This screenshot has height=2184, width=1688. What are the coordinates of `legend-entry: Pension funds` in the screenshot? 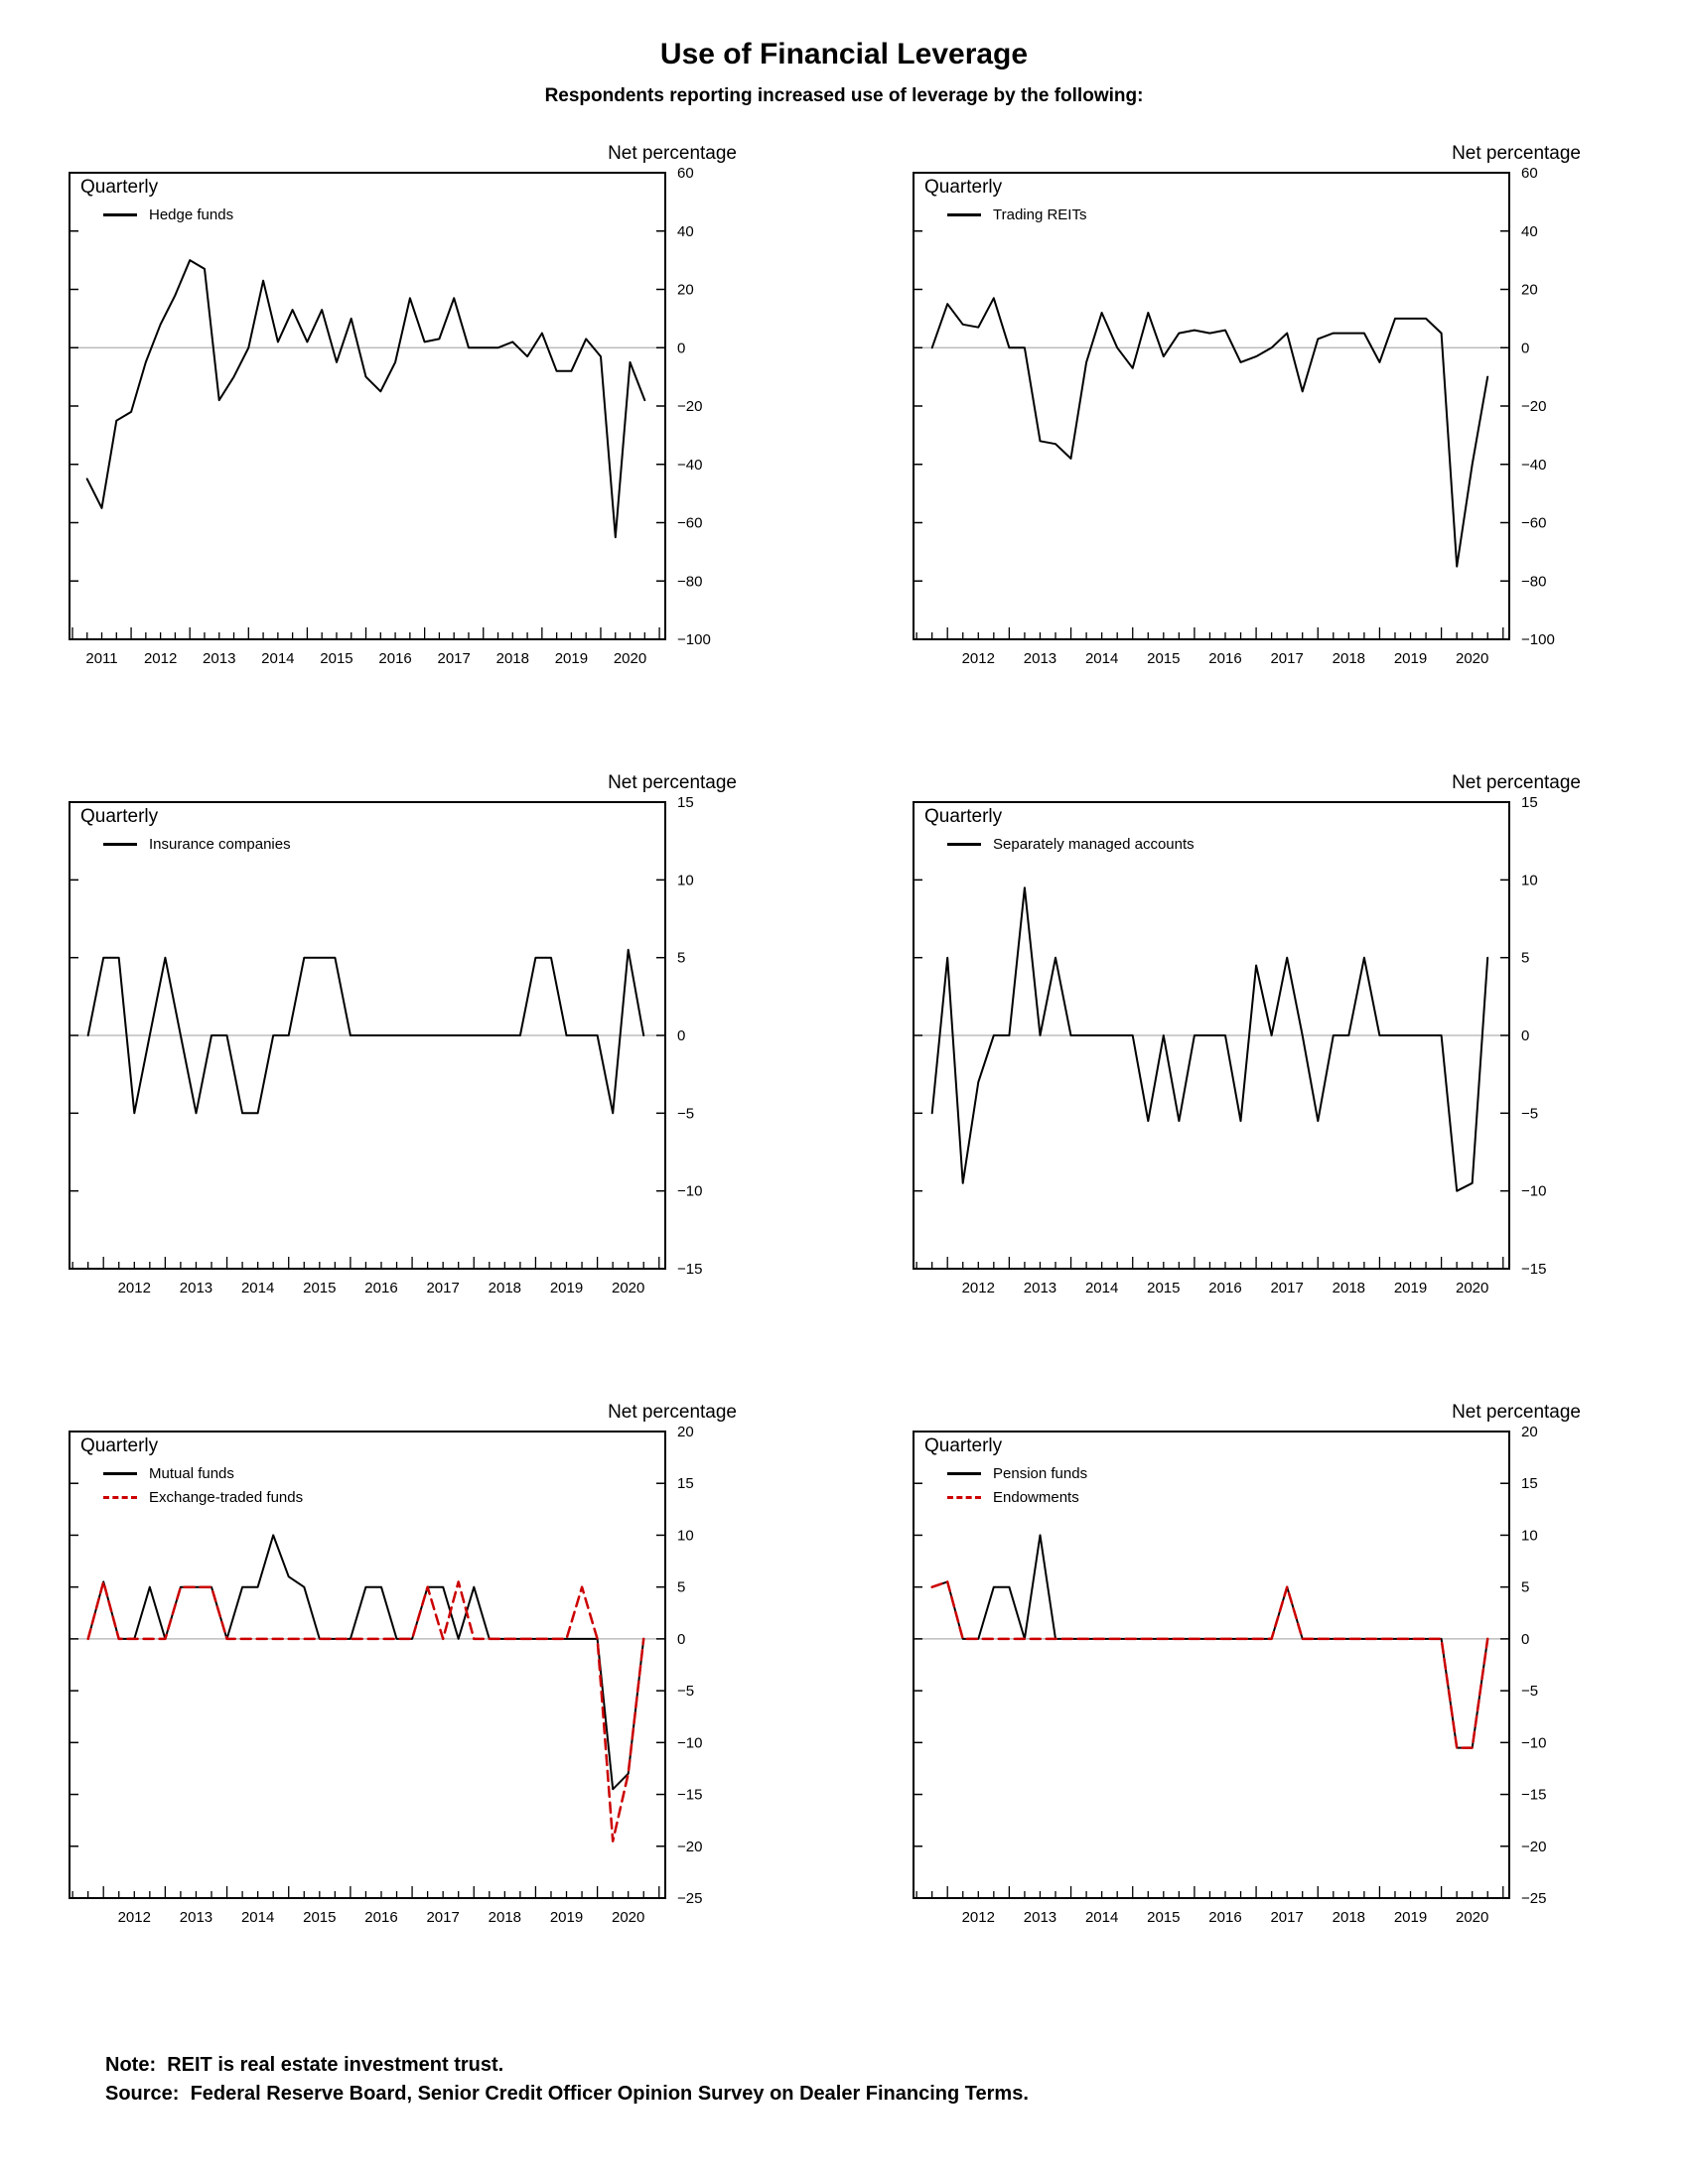 It's located at (1017, 1473).